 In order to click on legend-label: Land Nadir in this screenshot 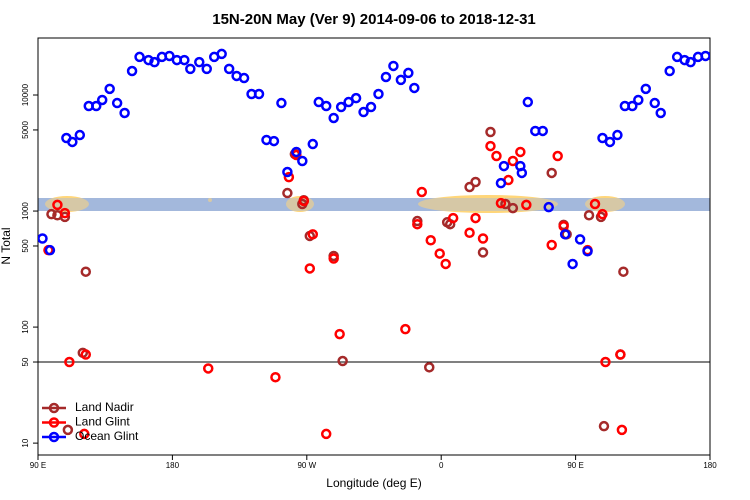, I will do `click(104, 407)`.